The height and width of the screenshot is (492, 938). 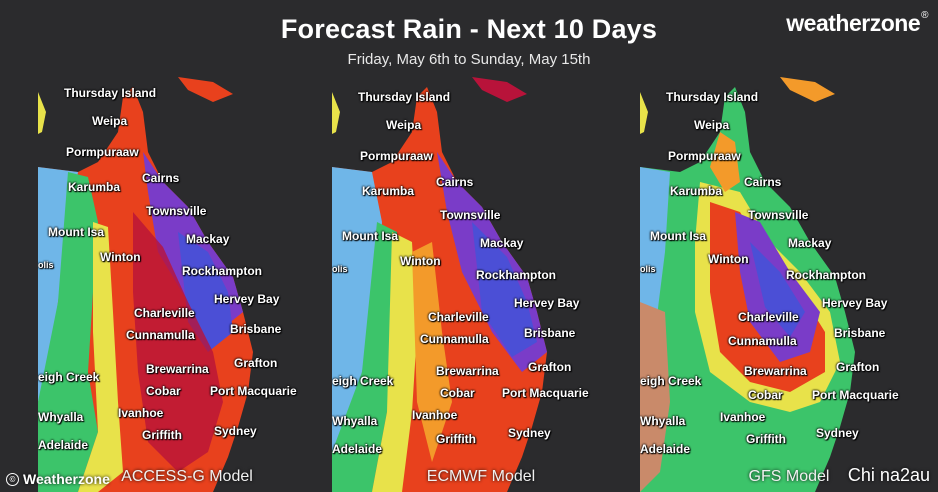 What do you see at coordinates (481, 476) in the screenshot?
I see `model-label: ECMWF Model` at bounding box center [481, 476].